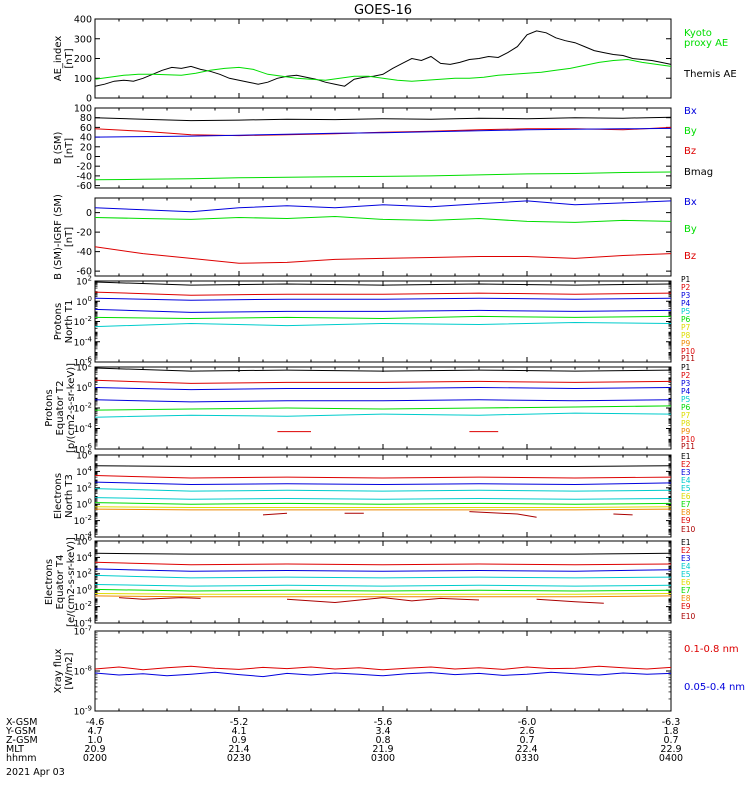 The image size is (750, 800). What do you see at coordinates (686, 287) in the screenshot?
I see `legend-entry: P2` at bounding box center [686, 287].